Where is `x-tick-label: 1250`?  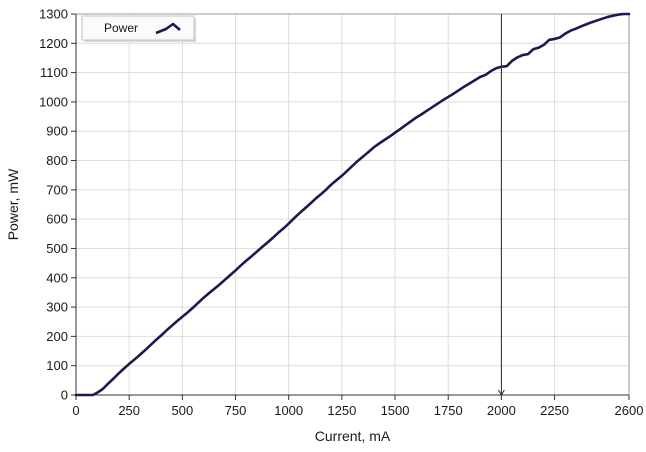
x-tick-label: 1250 is located at coordinates (341, 410).